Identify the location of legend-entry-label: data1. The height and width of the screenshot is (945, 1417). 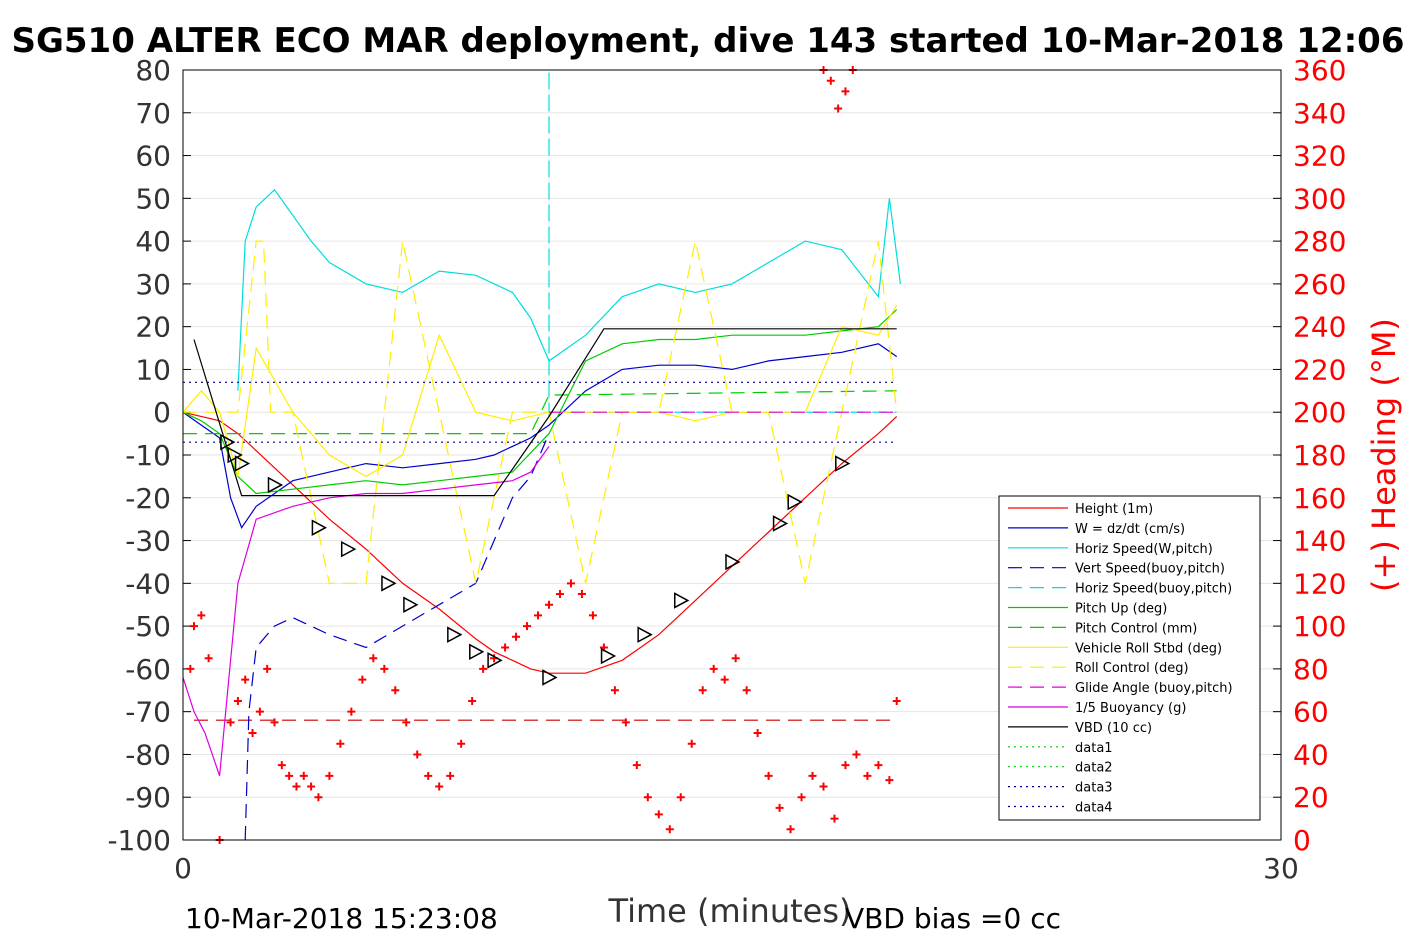
(1094, 748).